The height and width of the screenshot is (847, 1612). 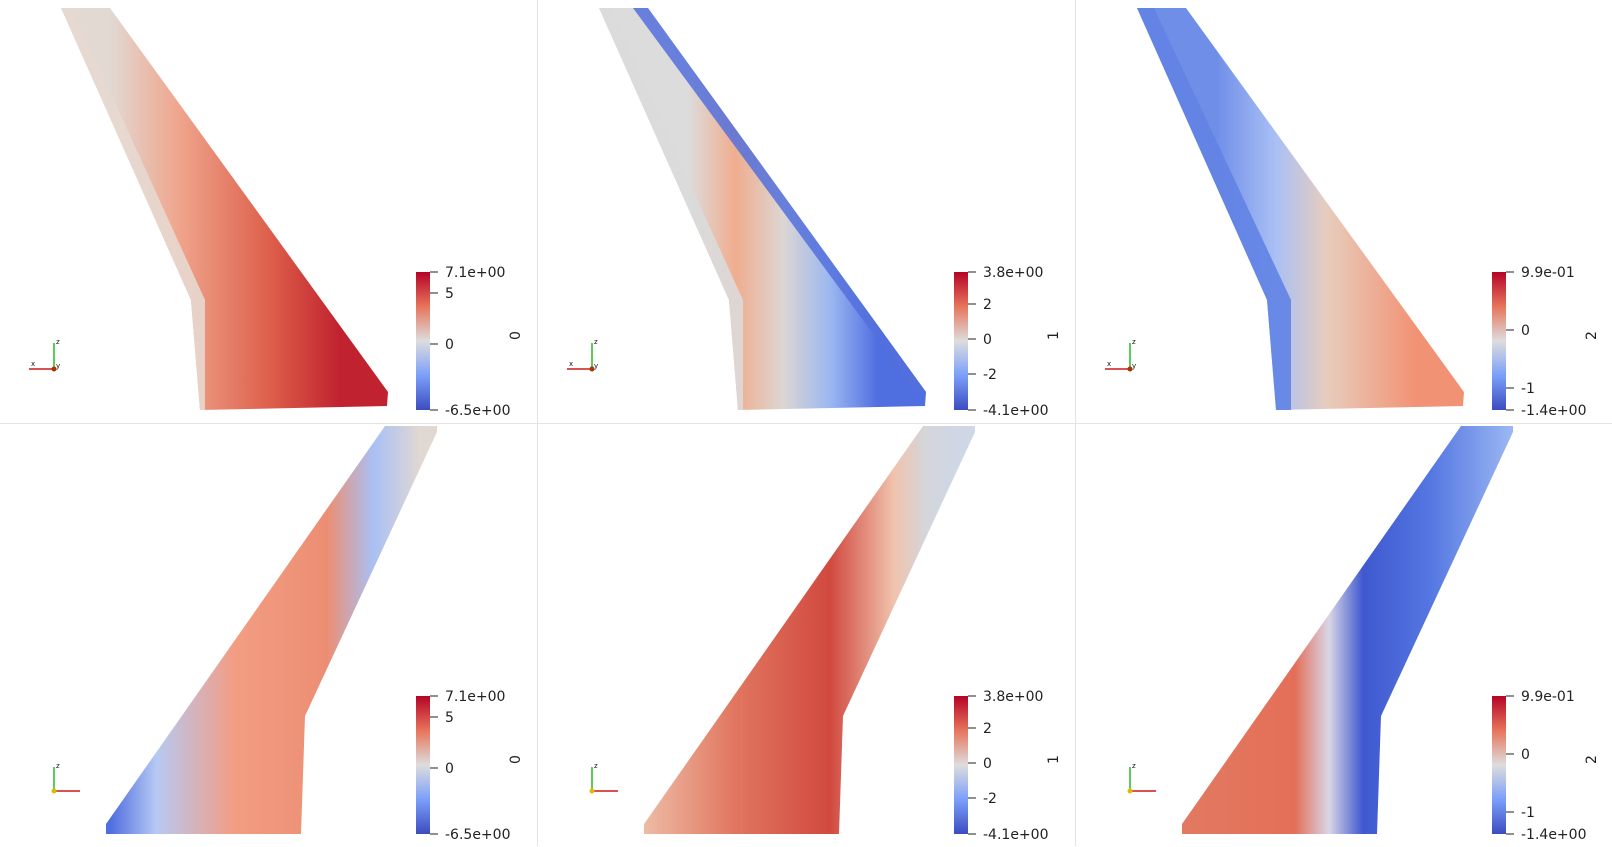 I want to click on render-svg: z x y 3.8e+00 2 0 -2 -4.1e+00 1, so click(x=814, y=213).